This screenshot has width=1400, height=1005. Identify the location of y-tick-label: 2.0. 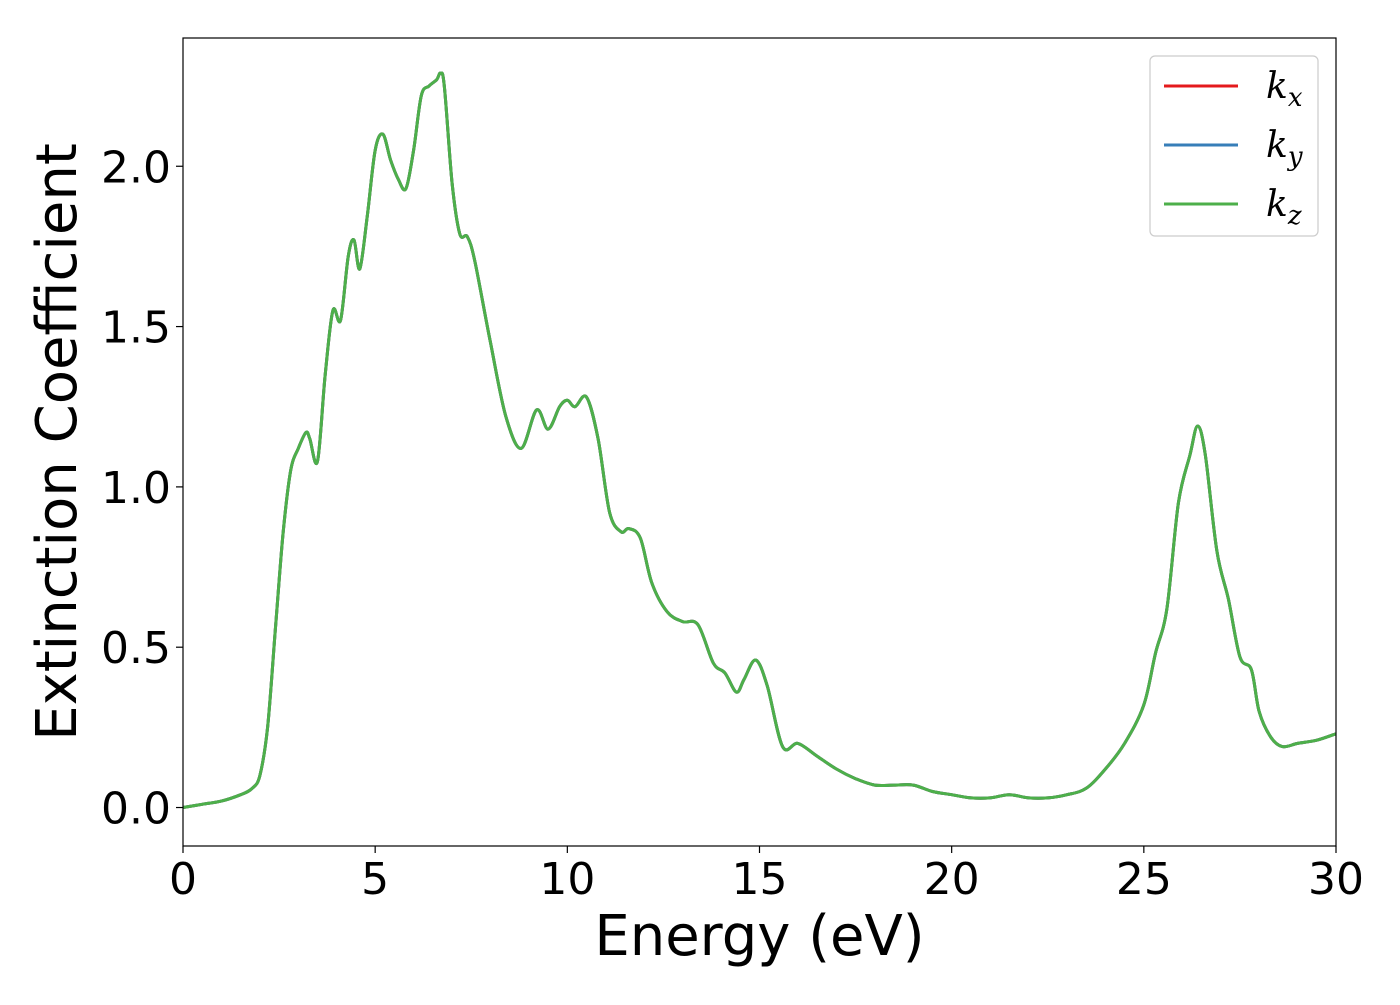
(136, 167).